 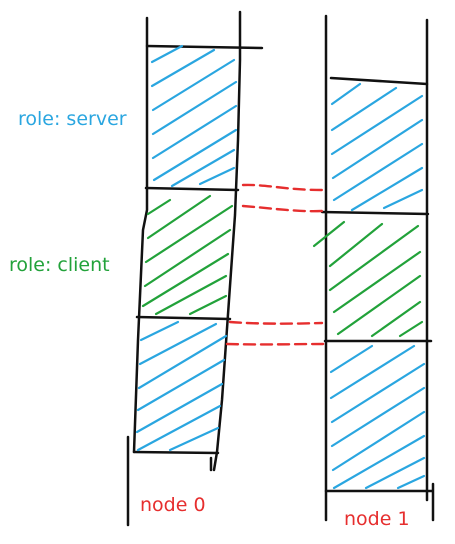 I want to click on client-server-links, so click(x=276, y=265).